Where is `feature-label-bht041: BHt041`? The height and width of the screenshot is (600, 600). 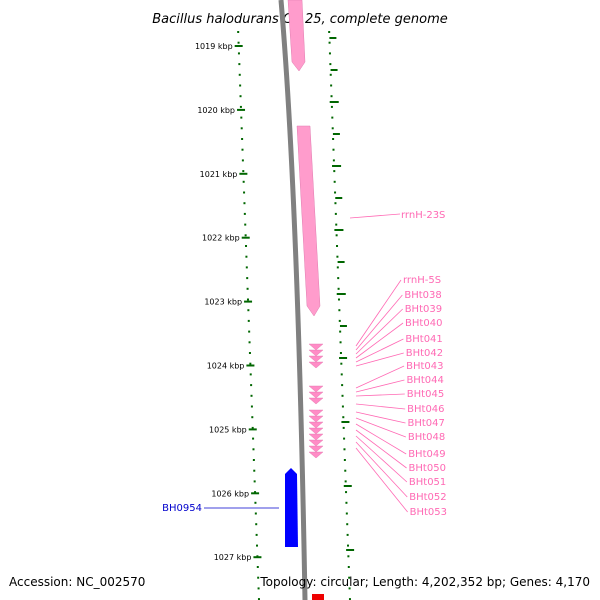
feature-label-bht041: BHt041 is located at coordinates (423, 339).